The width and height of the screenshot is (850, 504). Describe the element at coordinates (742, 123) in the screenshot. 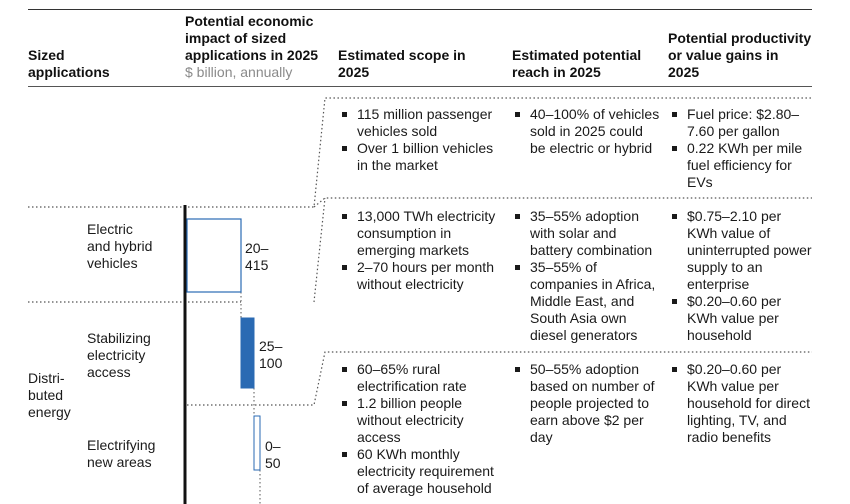

I see `list-item: Fuel price: $2.80–7.60 per gallon` at that location.